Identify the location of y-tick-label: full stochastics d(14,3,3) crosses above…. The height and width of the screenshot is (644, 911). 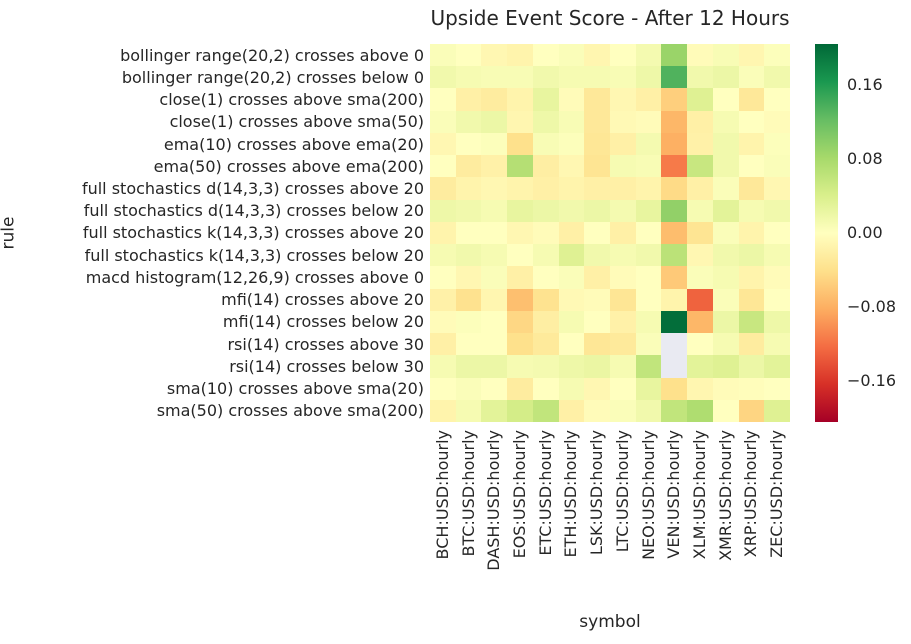
(252, 189).